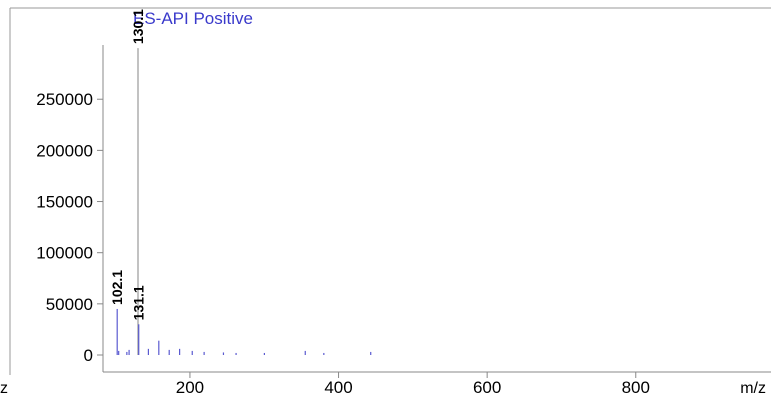 The image size is (771, 406). Describe the element at coordinates (4, 388) in the screenshot. I see `cut-label: z` at that location.